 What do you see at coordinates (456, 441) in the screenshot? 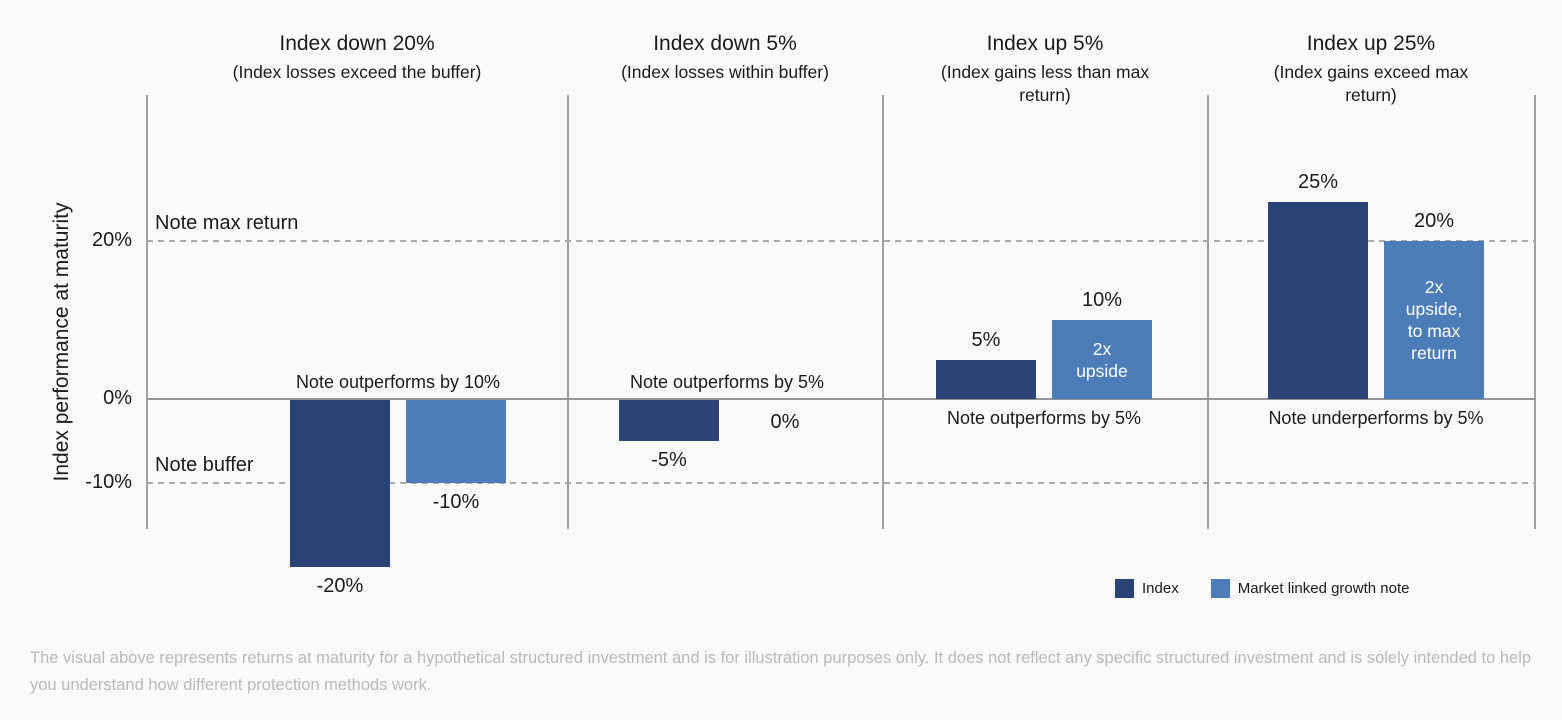
I see `note-bar` at bounding box center [456, 441].